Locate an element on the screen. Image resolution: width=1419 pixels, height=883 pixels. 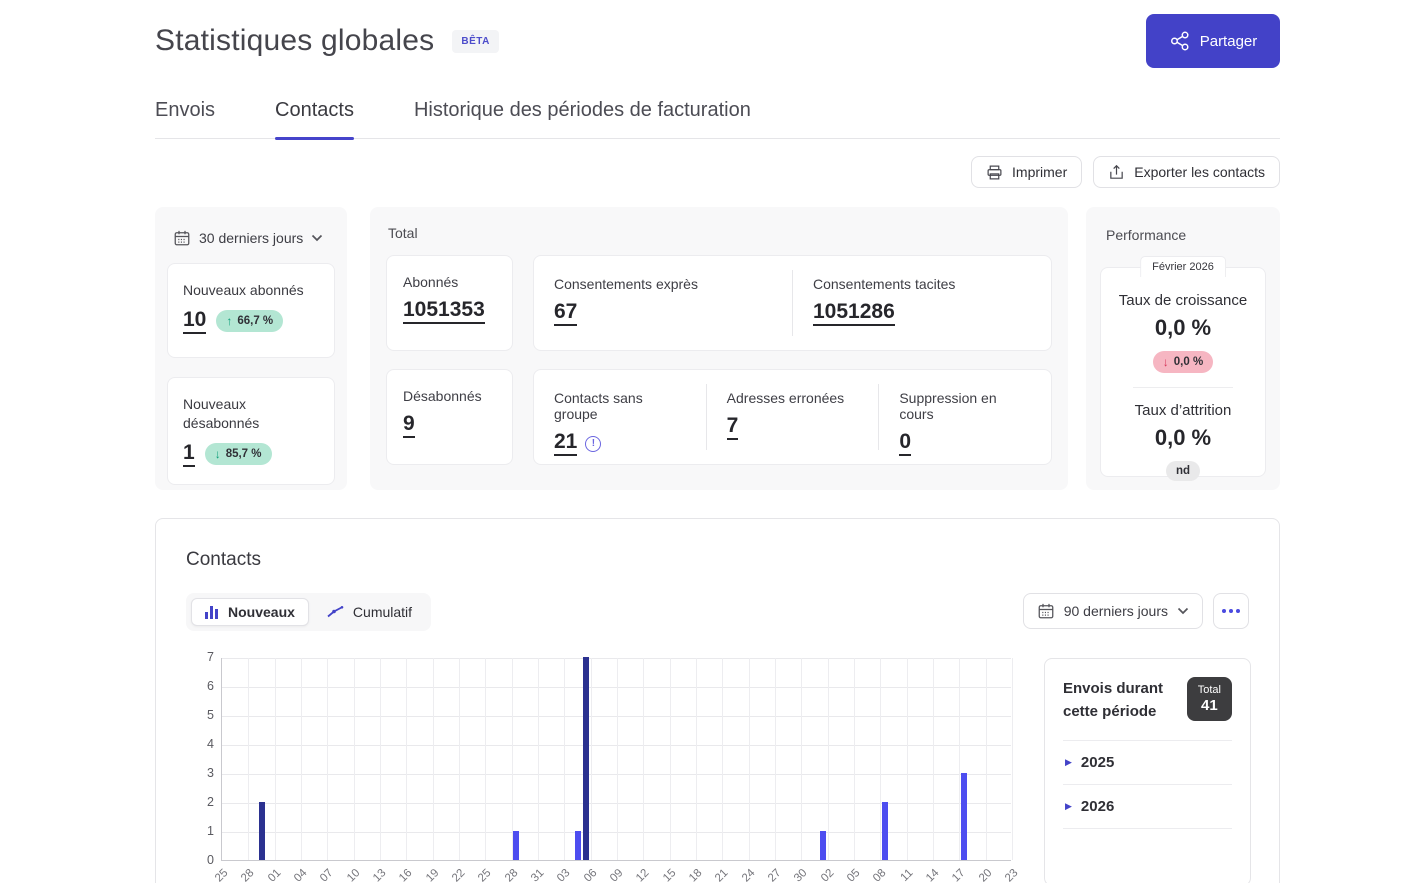
y-axis-tick-label: 1 is located at coordinates (210, 831).